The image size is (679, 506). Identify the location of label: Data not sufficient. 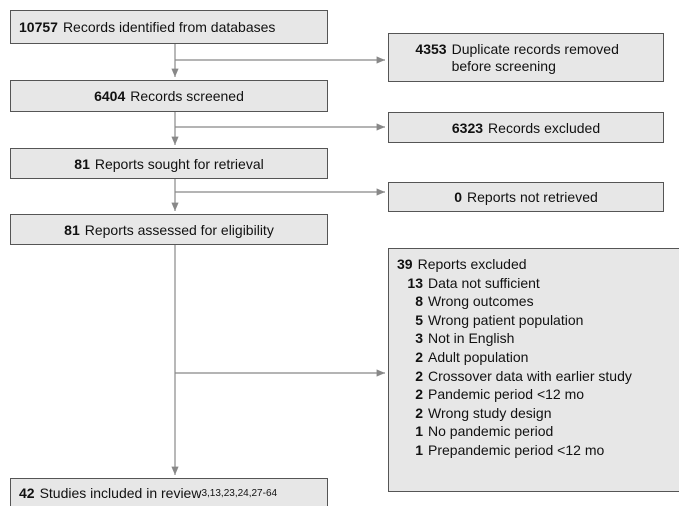
(484, 282).